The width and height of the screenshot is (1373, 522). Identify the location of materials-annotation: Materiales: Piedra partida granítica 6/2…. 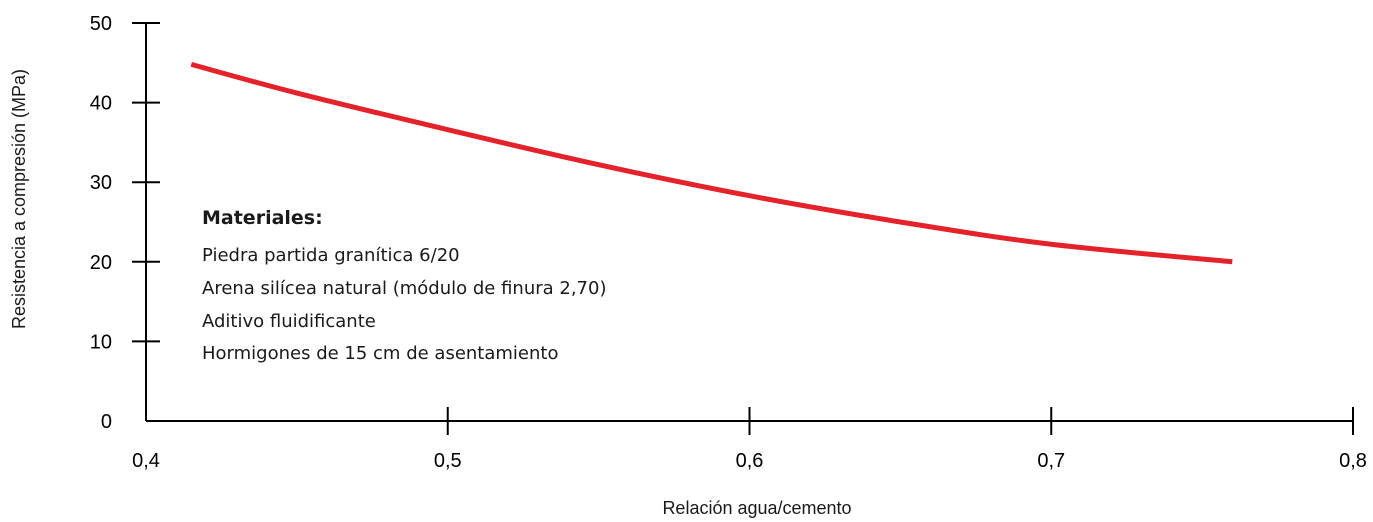
(404, 285).